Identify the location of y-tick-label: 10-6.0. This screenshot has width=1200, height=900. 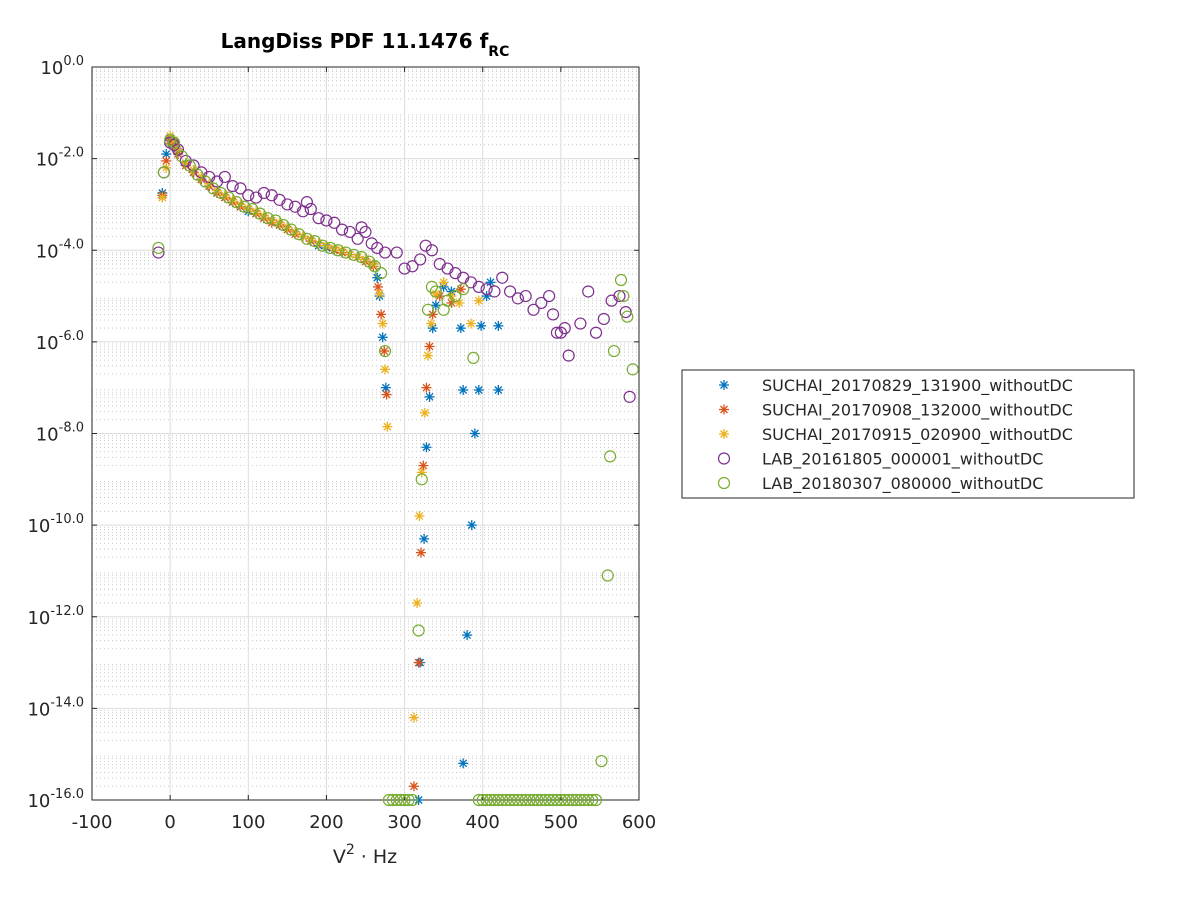
(60, 341).